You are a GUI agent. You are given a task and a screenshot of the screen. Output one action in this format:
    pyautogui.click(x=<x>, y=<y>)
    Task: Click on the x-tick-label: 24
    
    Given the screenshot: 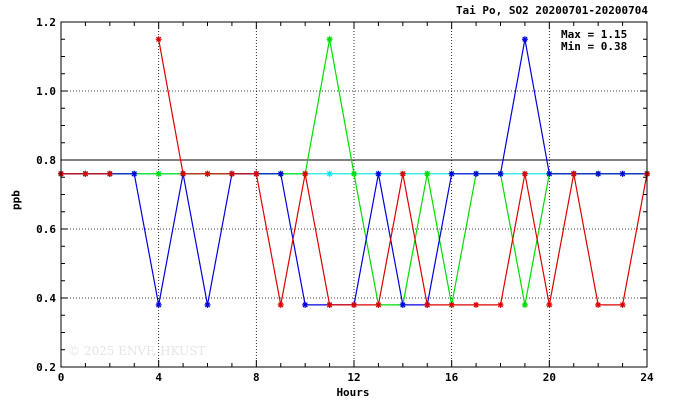 What is the action you would take?
    pyautogui.click(x=647, y=377)
    